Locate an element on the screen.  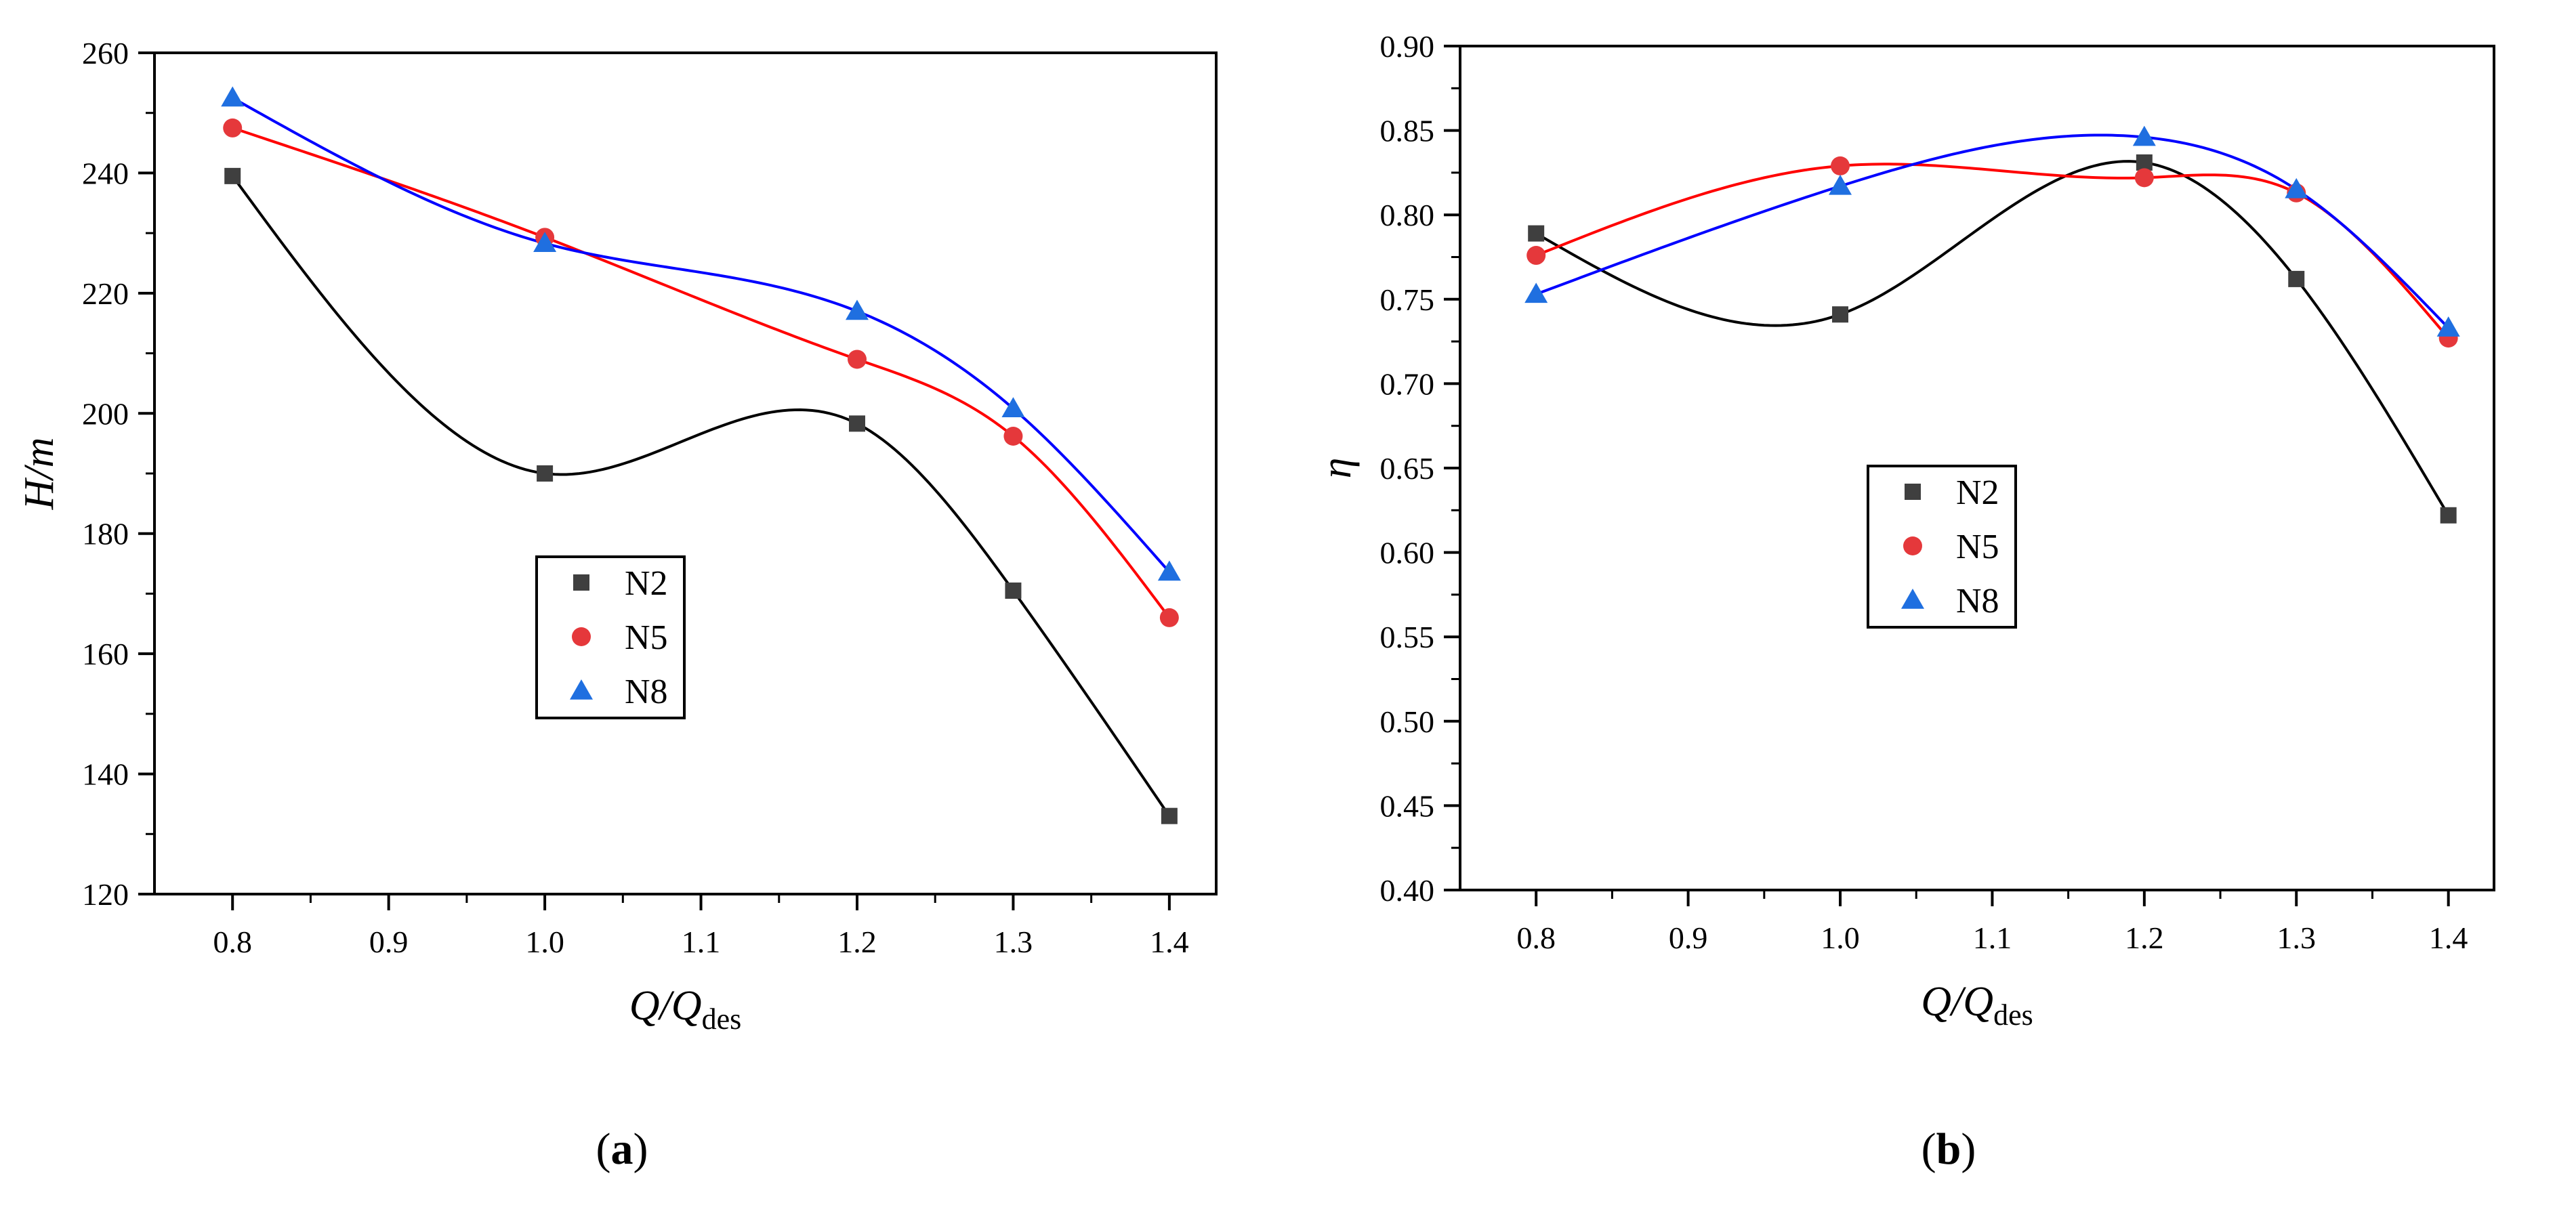
y-tick-label: 0.85 is located at coordinates (1407, 131).